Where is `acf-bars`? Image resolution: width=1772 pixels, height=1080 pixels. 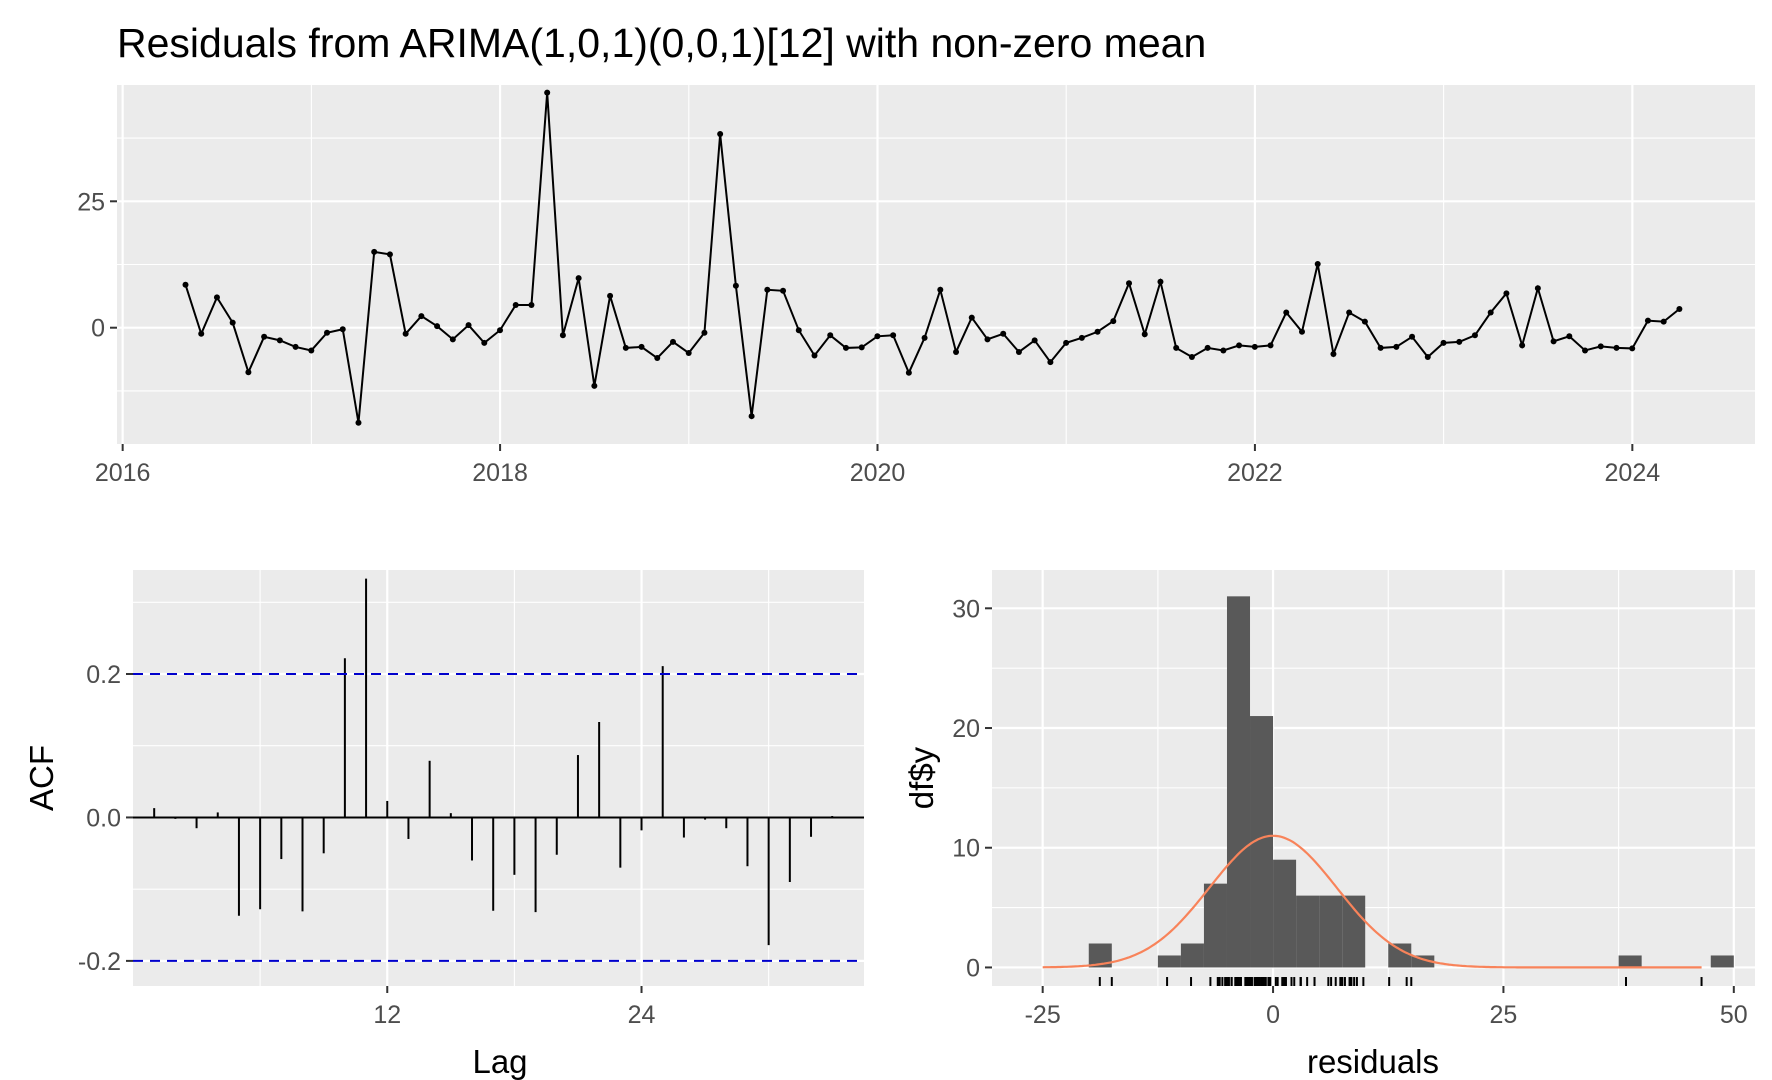
acf-bars is located at coordinates (498, 770).